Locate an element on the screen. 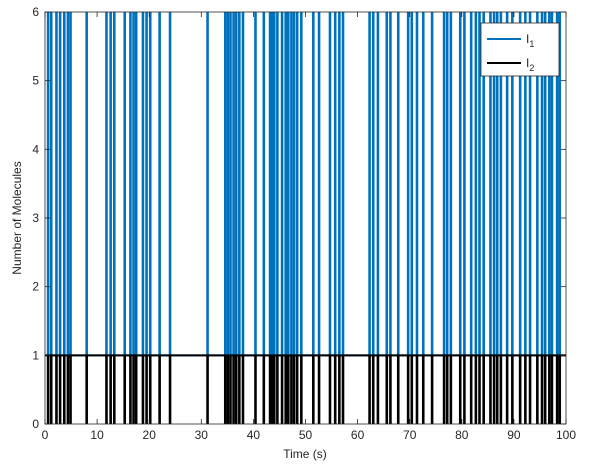  y-tick-label: 5 is located at coordinates (35, 81).